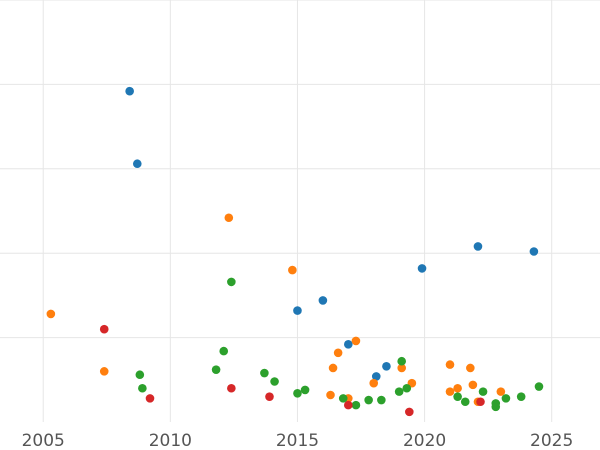  What do you see at coordinates (424, 440) in the screenshot?
I see `x-tick-label: 2020` at bounding box center [424, 440].